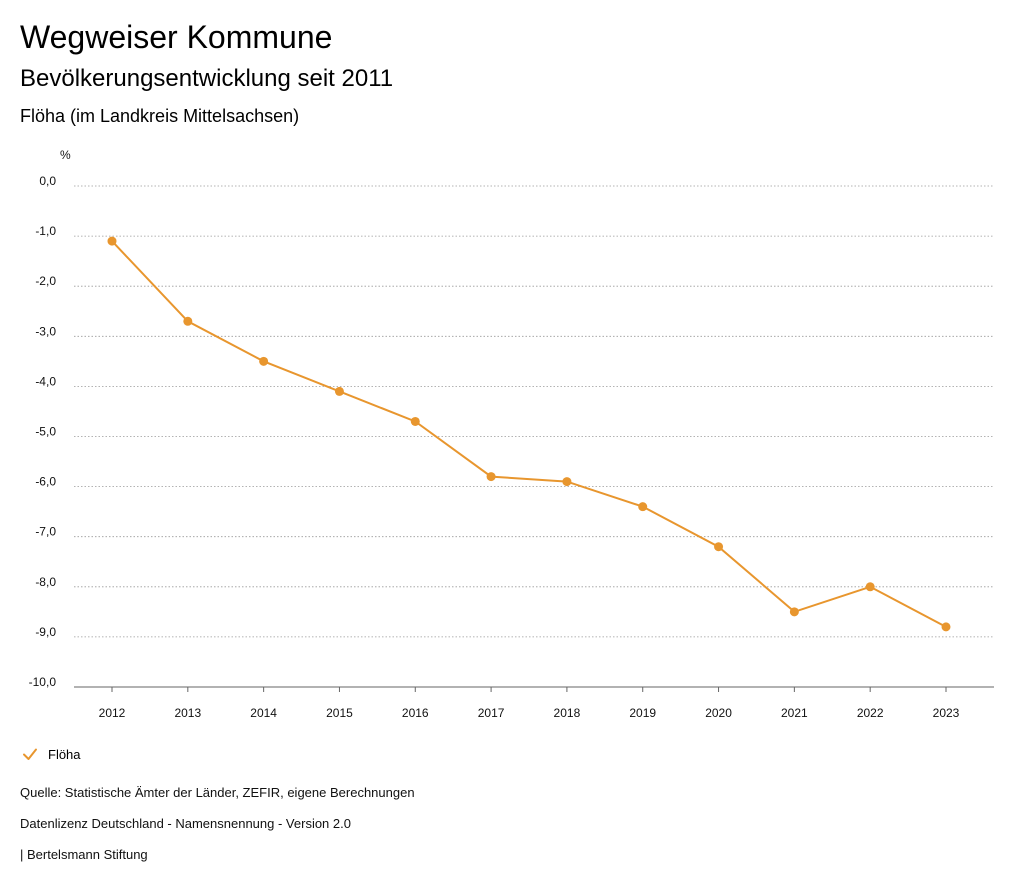 The height and width of the screenshot is (888, 1024). I want to click on x-tick-label: 2019, so click(642, 713).